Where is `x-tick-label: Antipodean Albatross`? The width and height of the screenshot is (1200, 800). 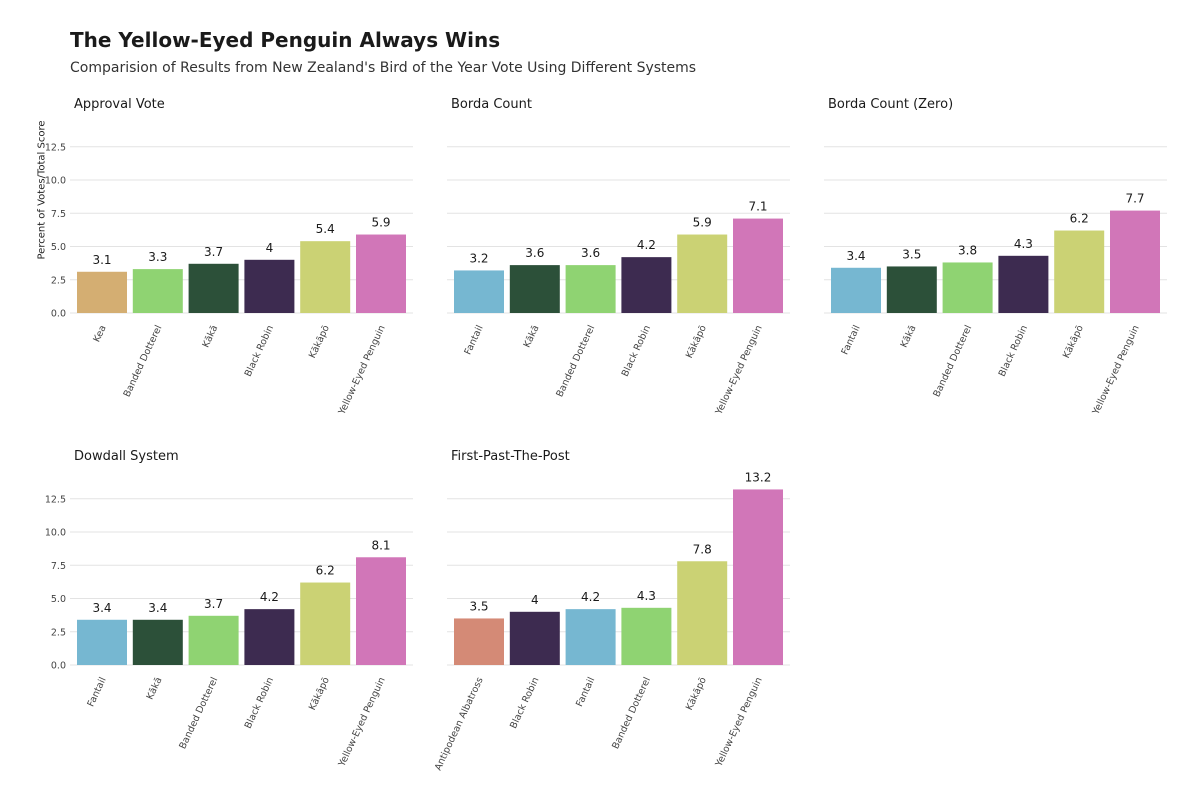
x-tick-label: Antipodean Albatross is located at coordinates (459, 724).